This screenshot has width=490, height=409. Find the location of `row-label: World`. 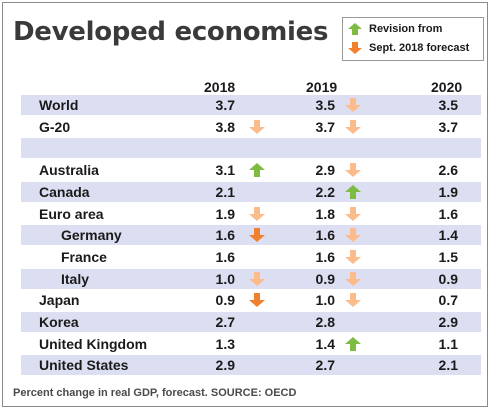

row-label: World is located at coordinates (59, 105).